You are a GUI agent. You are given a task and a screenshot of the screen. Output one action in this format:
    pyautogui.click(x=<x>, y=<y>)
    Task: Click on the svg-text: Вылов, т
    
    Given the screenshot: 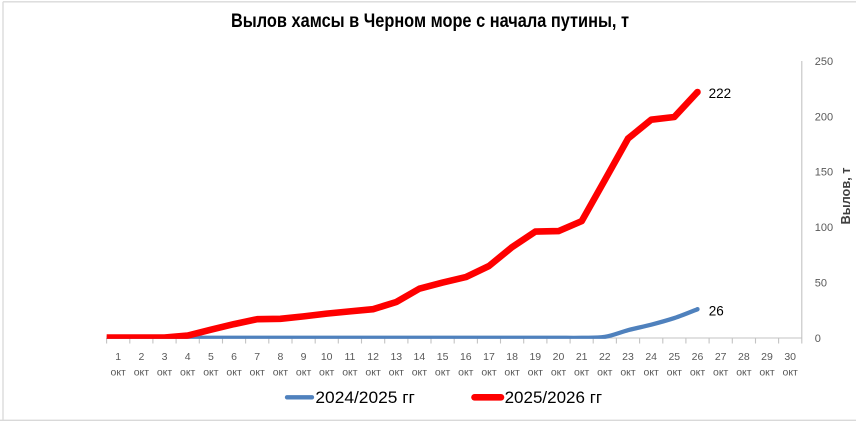 What is the action you would take?
    pyautogui.click(x=846, y=196)
    